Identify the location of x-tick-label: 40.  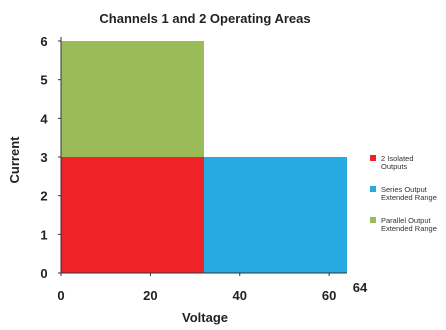
(240, 295).